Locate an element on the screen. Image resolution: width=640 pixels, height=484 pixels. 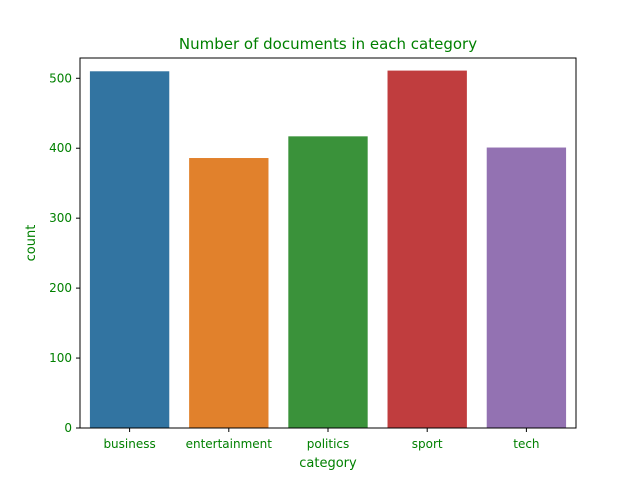
y-tick-label: 100 is located at coordinates (60, 358).